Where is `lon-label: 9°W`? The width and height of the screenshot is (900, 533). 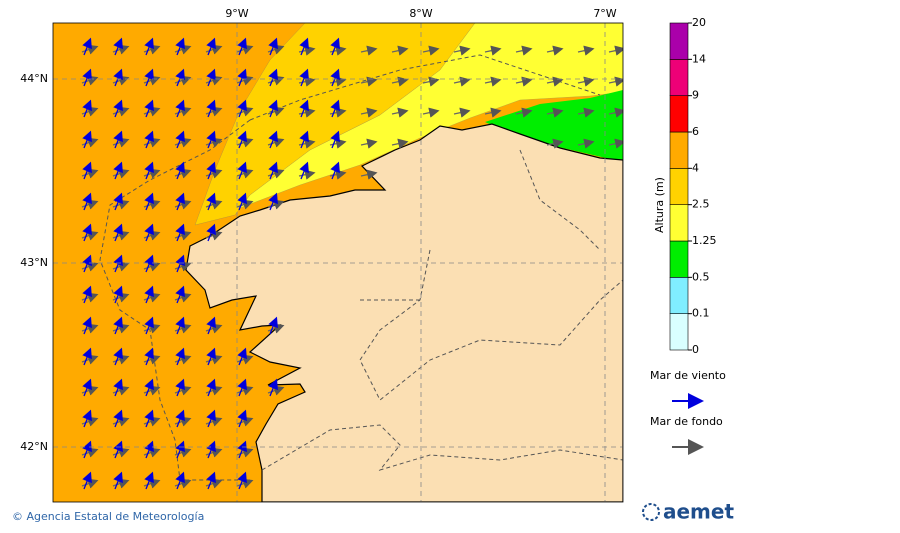
lon-label: 9°W is located at coordinates (236, 13).